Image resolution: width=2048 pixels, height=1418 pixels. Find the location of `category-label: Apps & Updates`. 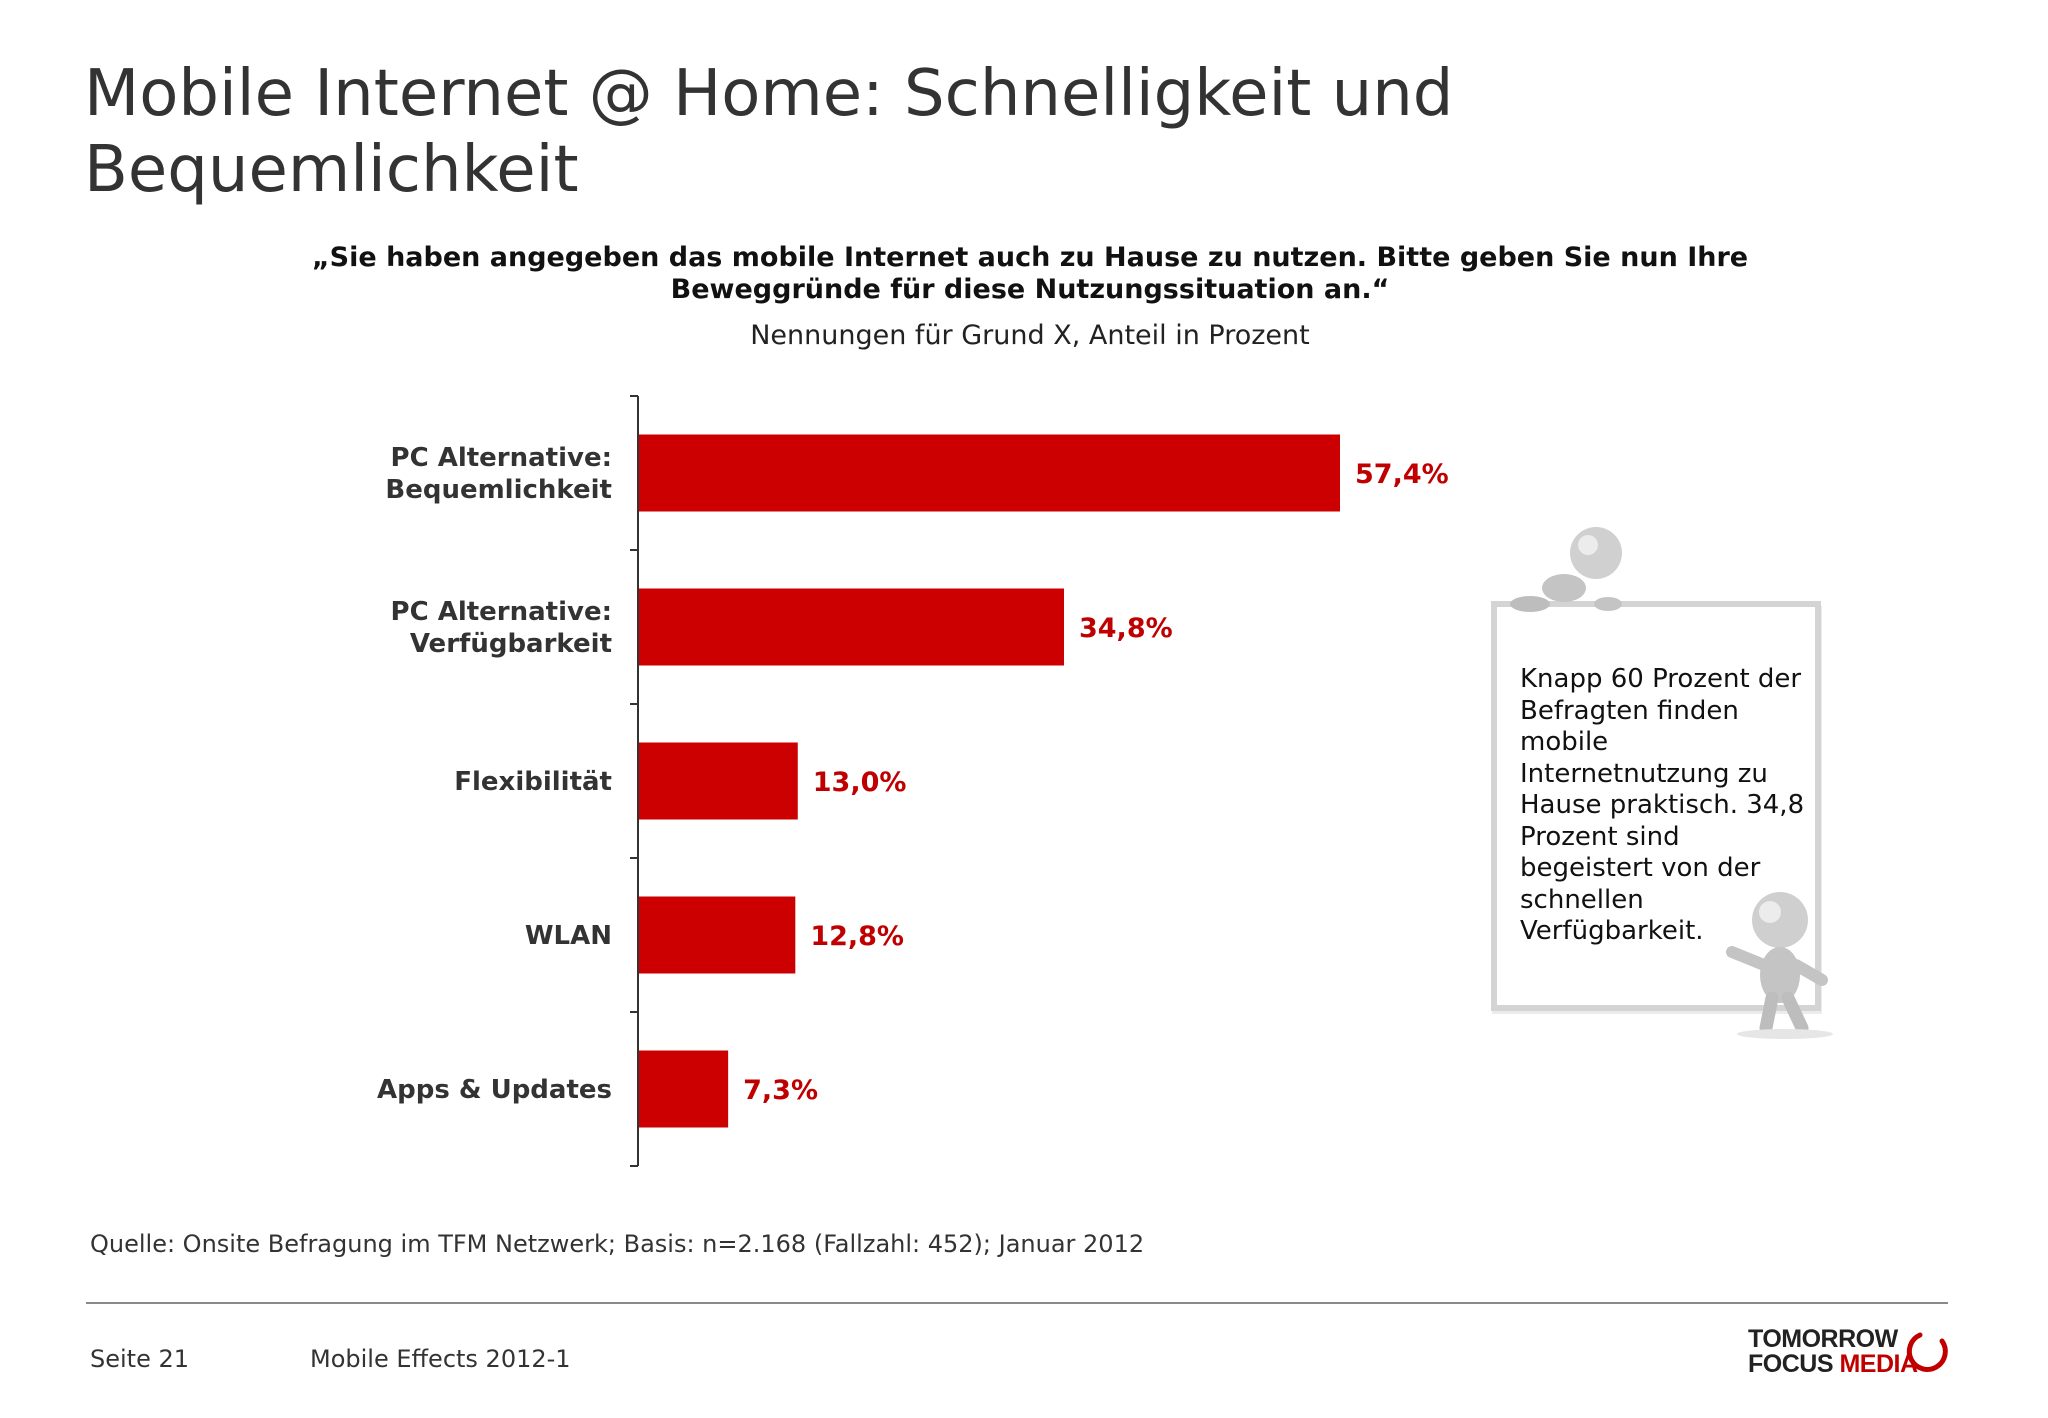

category-label: Apps & Updates is located at coordinates (494, 1090).